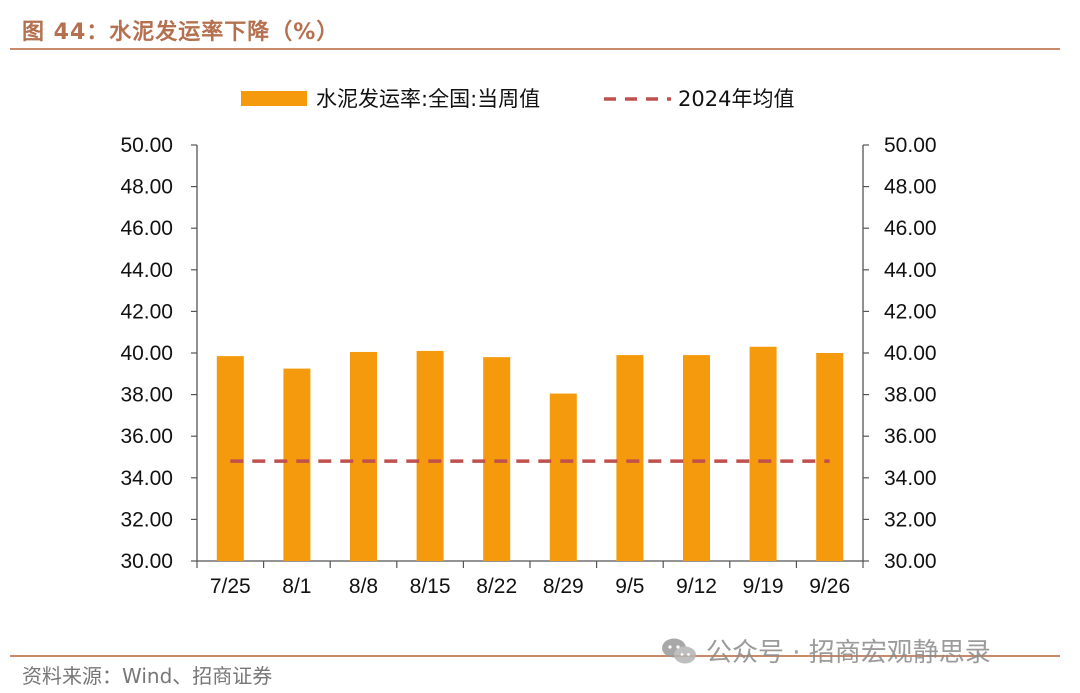 Image resolution: width=1080 pixels, height=693 pixels. What do you see at coordinates (910, 436) in the screenshot?
I see `right-y-tick-label: 36.00` at bounding box center [910, 436].